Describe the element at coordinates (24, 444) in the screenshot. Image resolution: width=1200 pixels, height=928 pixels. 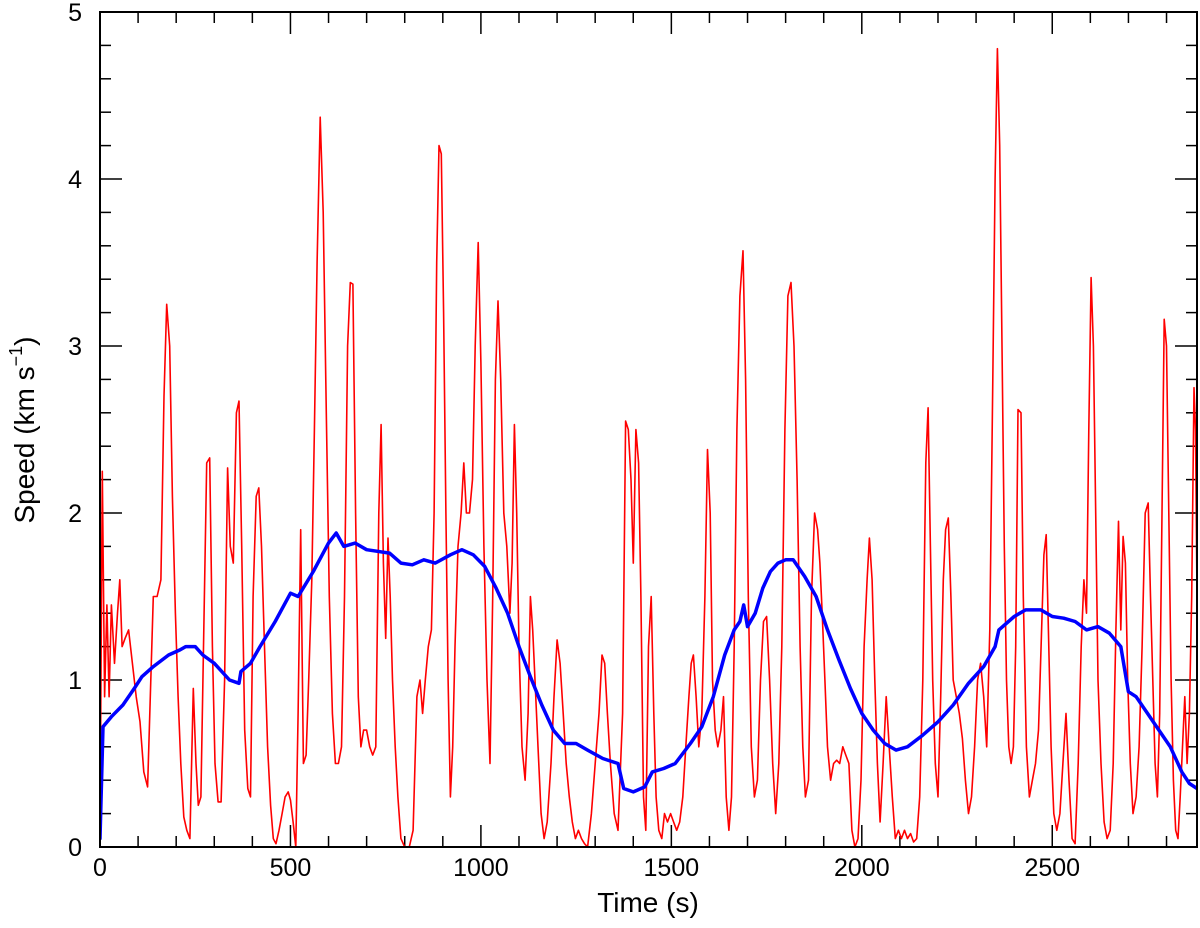
I see `y-axis-title-text: Speed (km s` at that location.